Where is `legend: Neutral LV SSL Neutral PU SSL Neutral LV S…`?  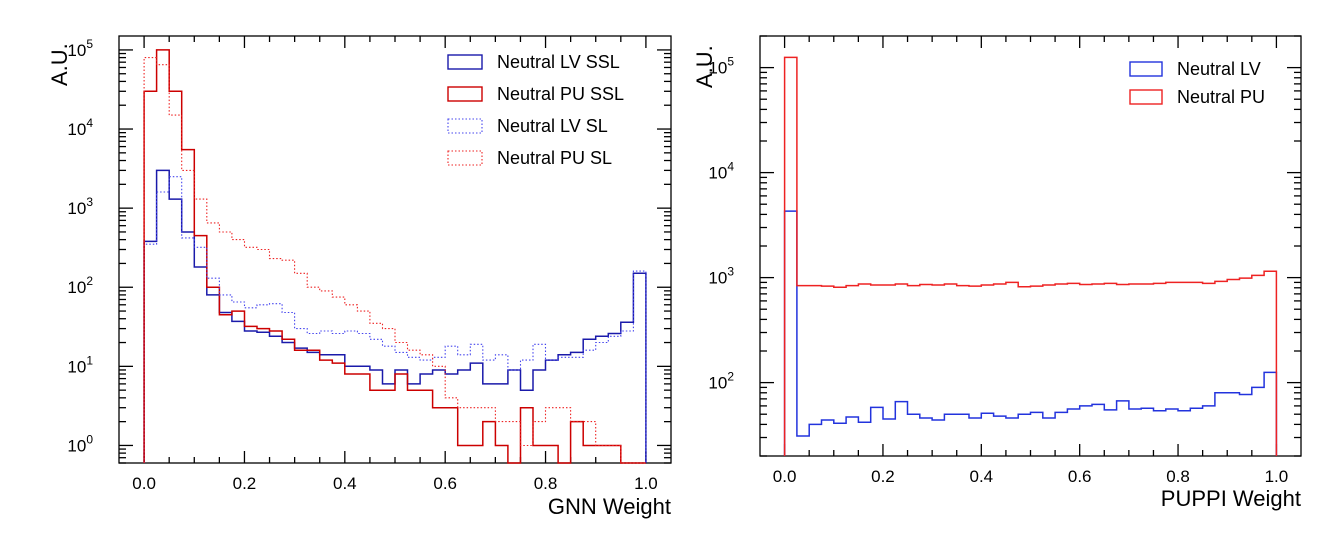 legend: Neutral LV SSL Neutral PU SSL Neutral LV S… is located at coordinates (535, 110).